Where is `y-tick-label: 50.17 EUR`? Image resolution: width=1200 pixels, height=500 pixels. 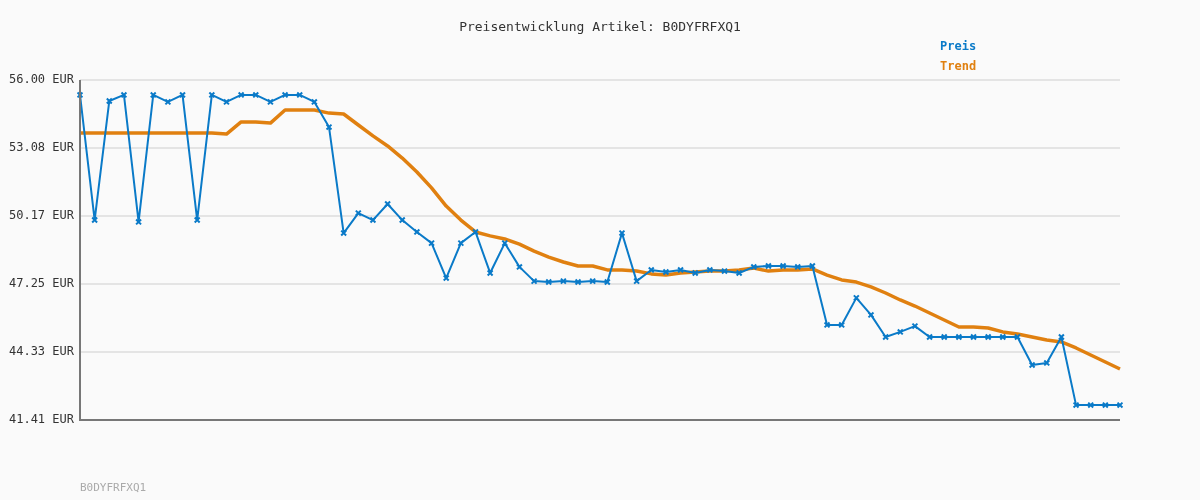
y-tick-label: 50.17 EUR is located at coordinates (41, 214).